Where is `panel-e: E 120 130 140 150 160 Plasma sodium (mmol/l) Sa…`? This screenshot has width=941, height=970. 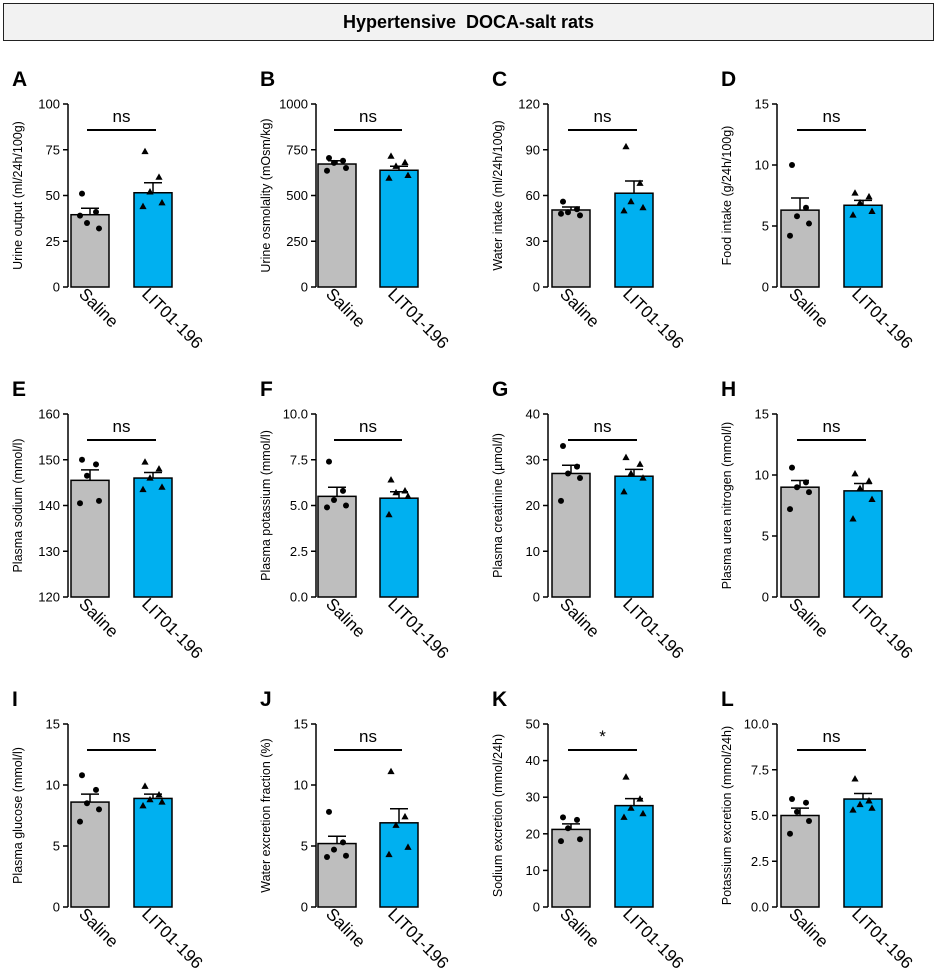 panel-e: E 120 130 140 150 160 Plasma sodium (mmol/l) Sa… is located at coordinates (108, 520).